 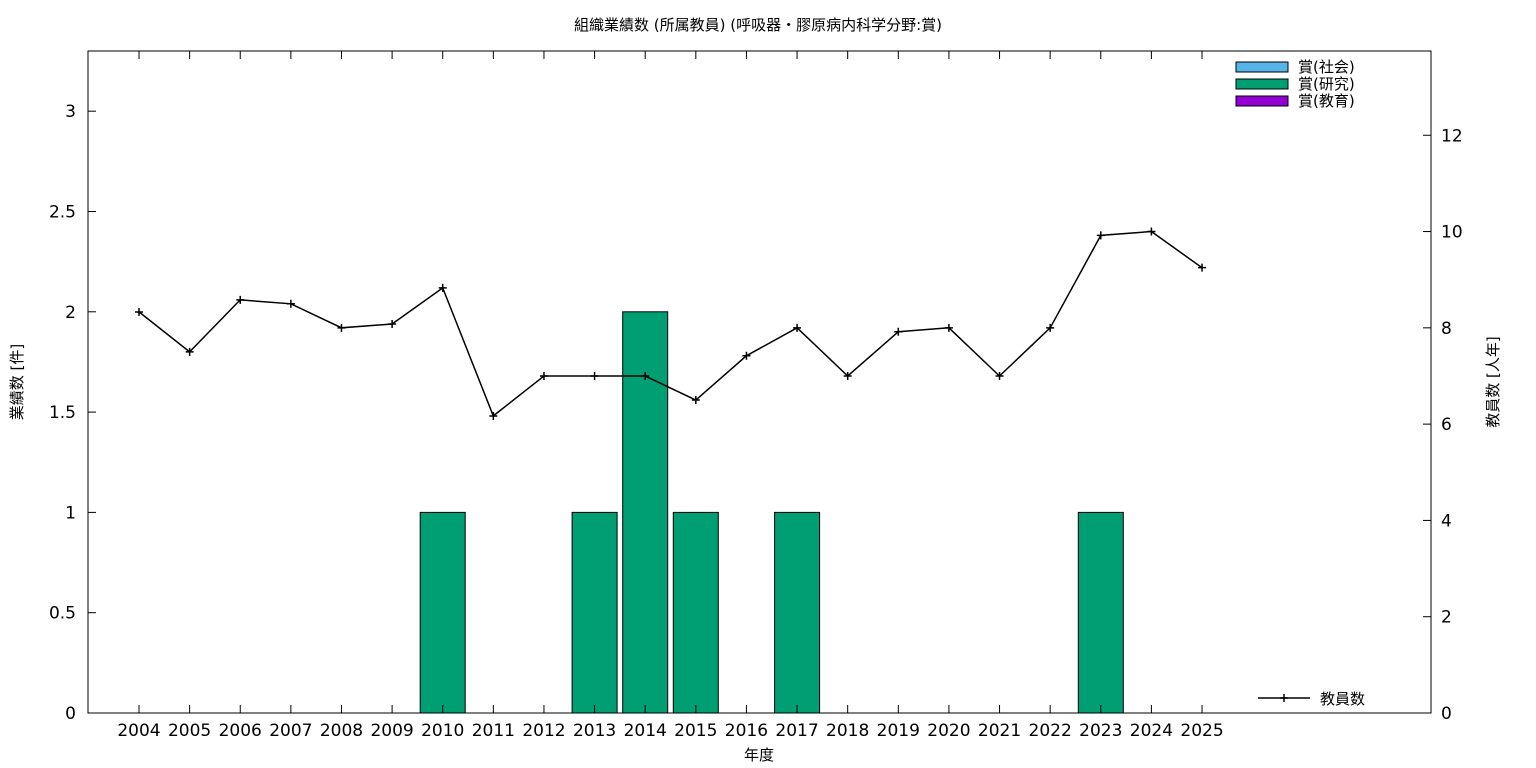 What do you see at coordinates (1446, 521) in the screenshot?
I see `y2-tick-label: 4` at bounding box center [1446, 521].